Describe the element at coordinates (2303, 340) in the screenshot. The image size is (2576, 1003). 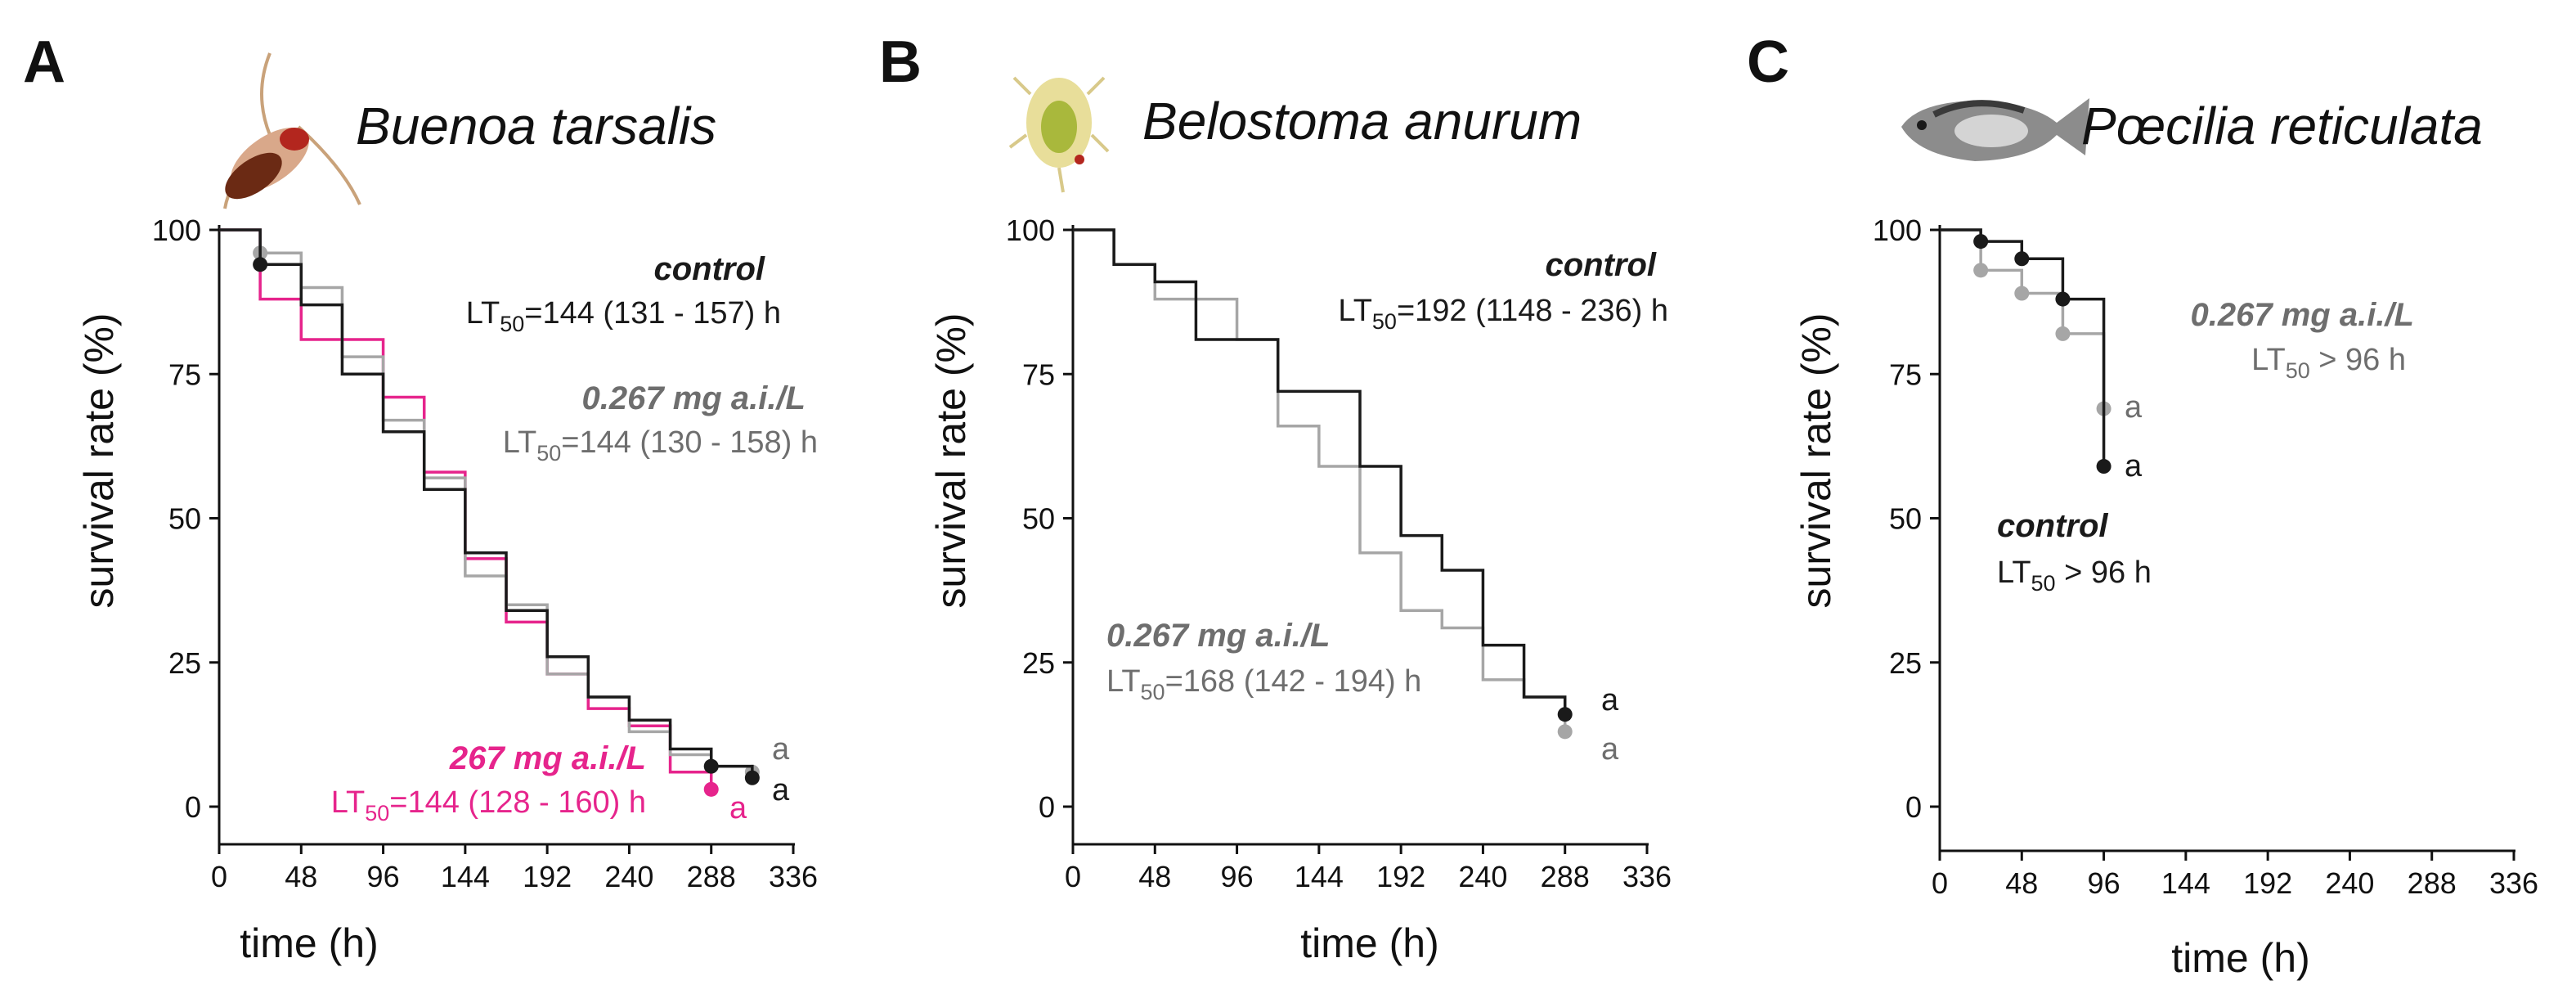
I see `annotation-low-dose: 0.267 mg a.i./L LT50 > 96 h` at that location.